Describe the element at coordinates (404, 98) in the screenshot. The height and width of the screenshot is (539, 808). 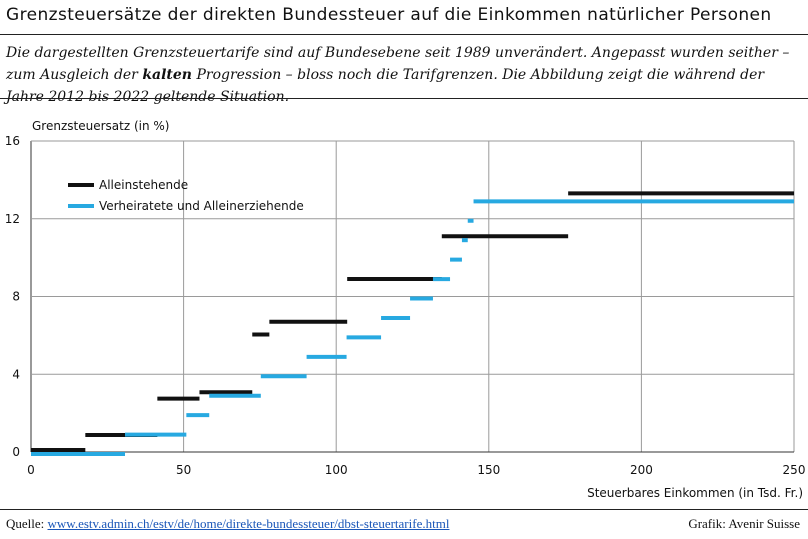
I see `subtitle-rule` at that location.